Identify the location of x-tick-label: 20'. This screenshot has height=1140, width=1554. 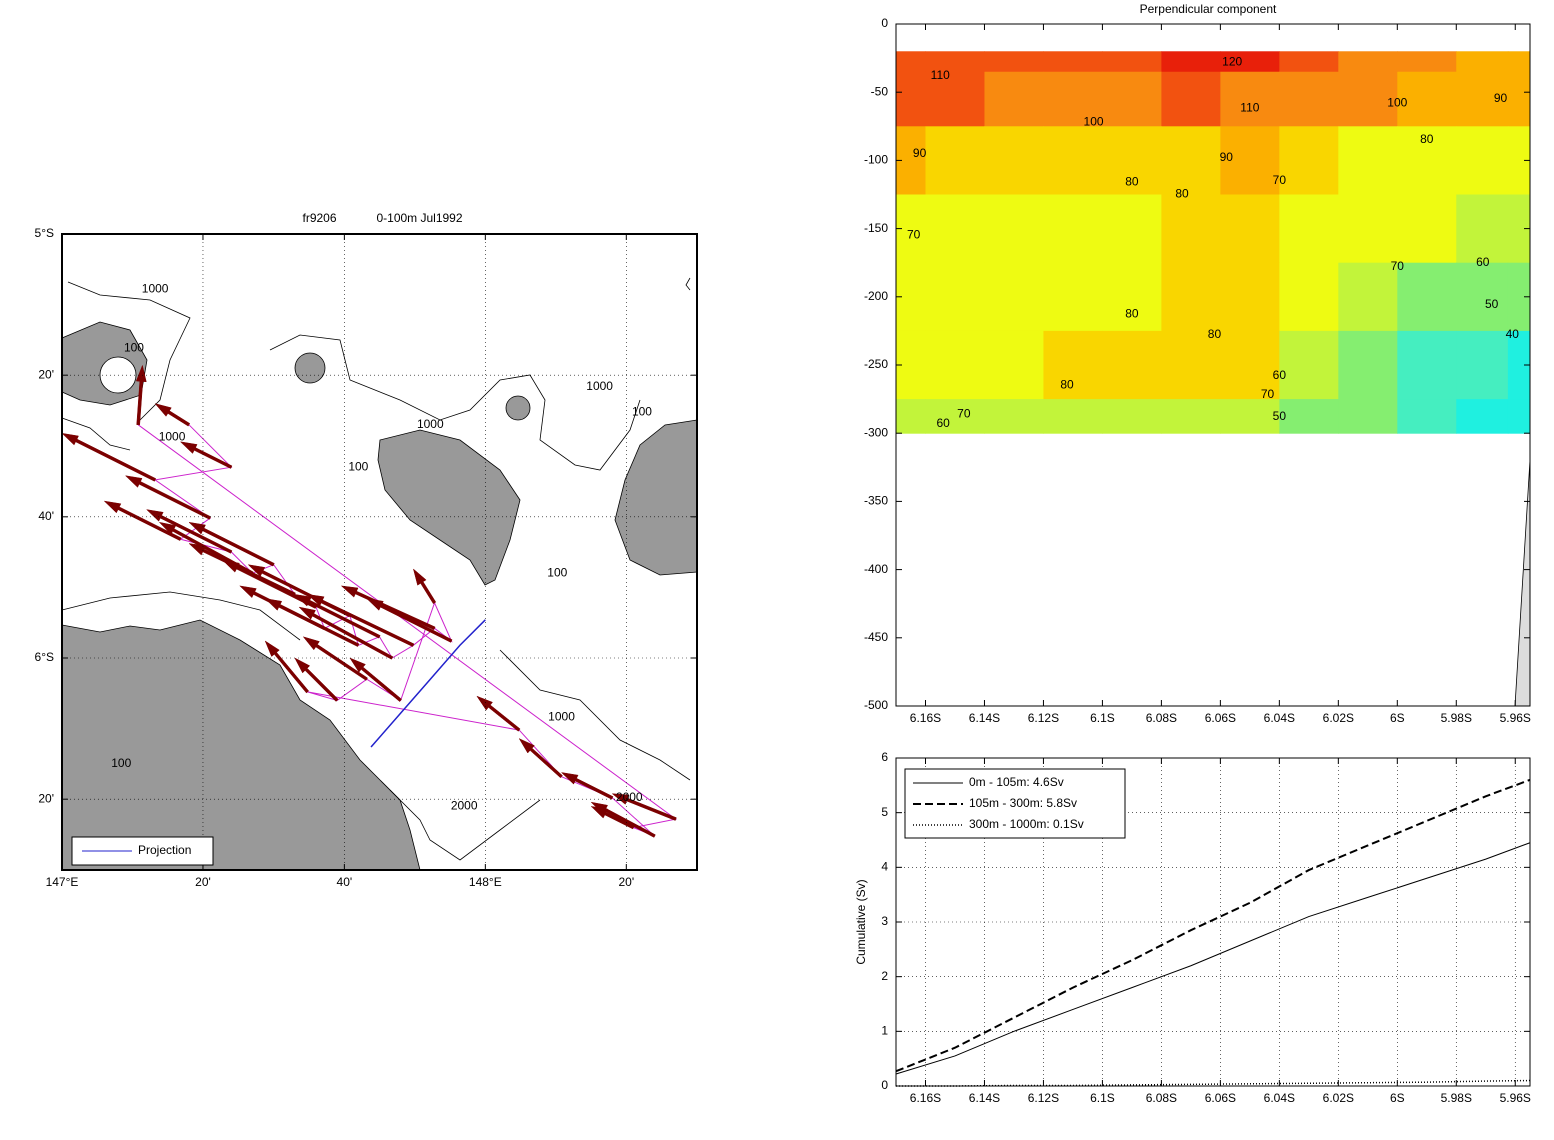
(203, 882).